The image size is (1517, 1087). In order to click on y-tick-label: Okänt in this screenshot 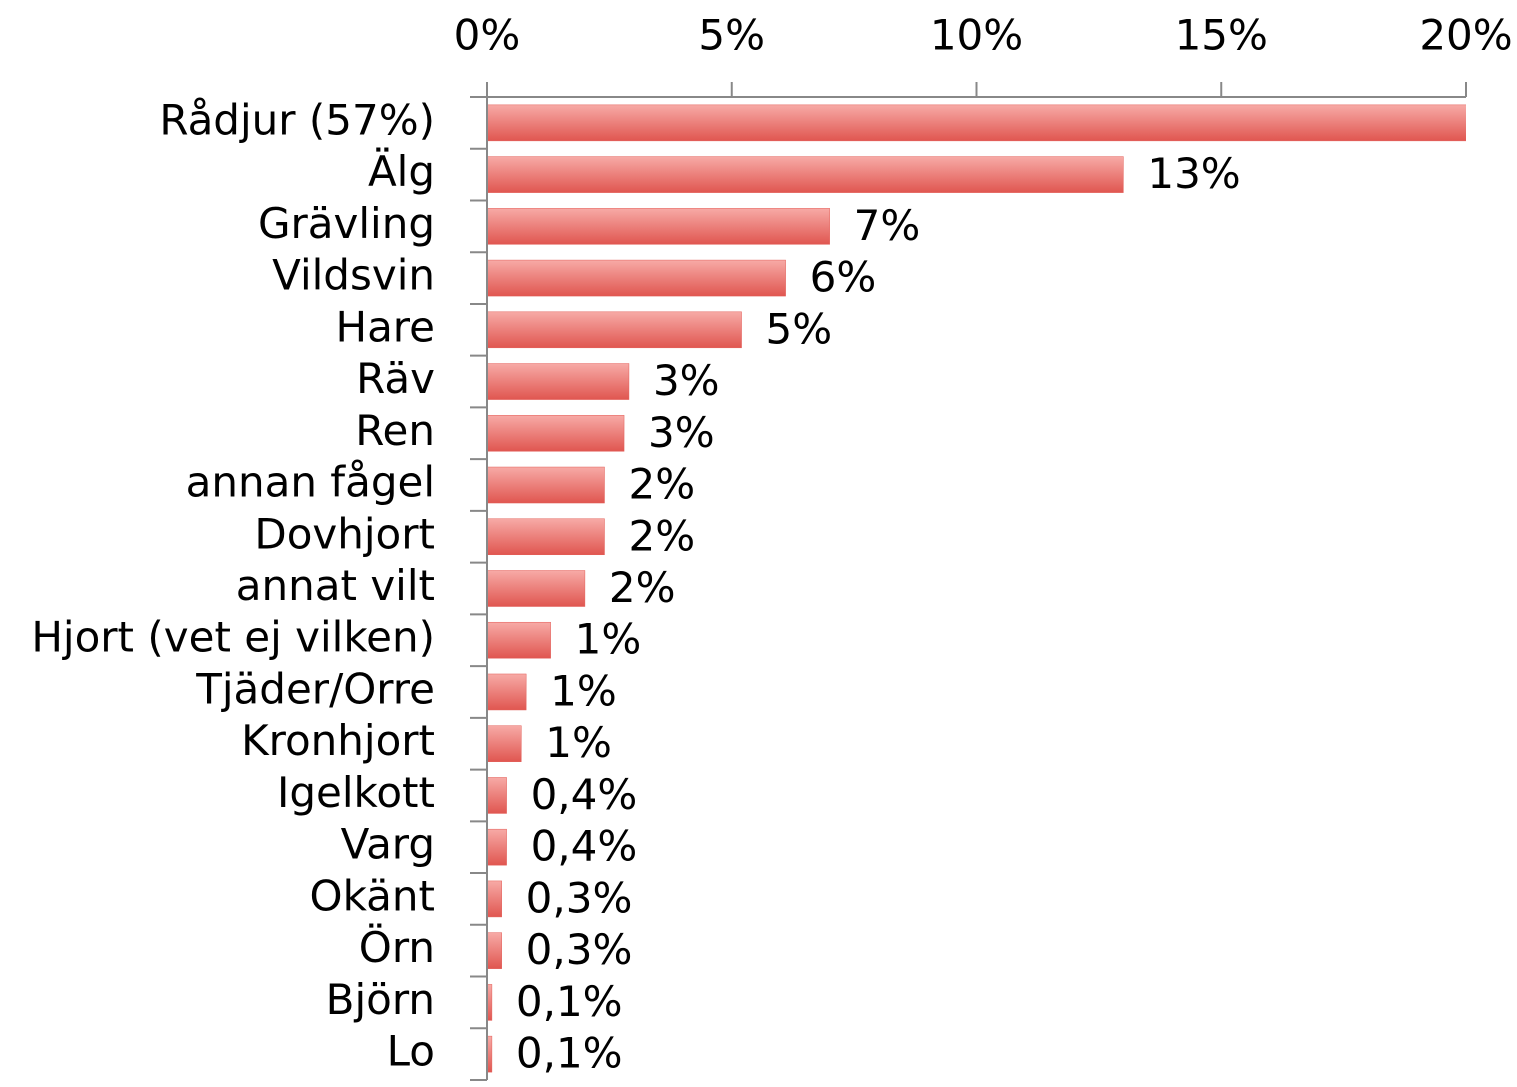, I will do `click(372, 895)`.